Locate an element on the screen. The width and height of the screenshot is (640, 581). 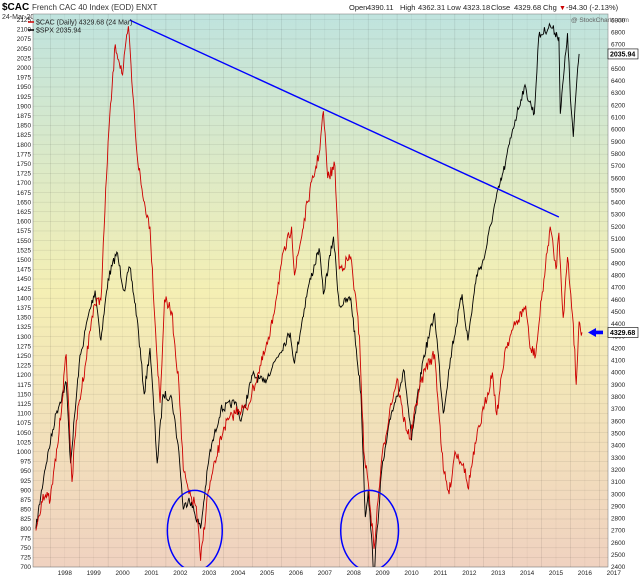
right-tick-label: 6700 is located at coordinates (618, 45).